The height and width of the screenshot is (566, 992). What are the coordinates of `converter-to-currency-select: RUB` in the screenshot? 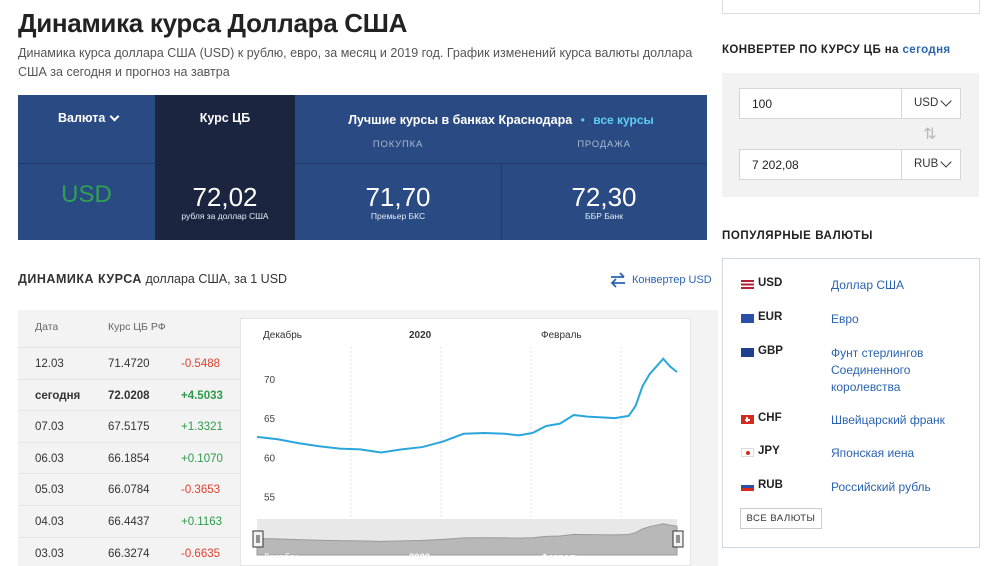 It's located at (930, 164).